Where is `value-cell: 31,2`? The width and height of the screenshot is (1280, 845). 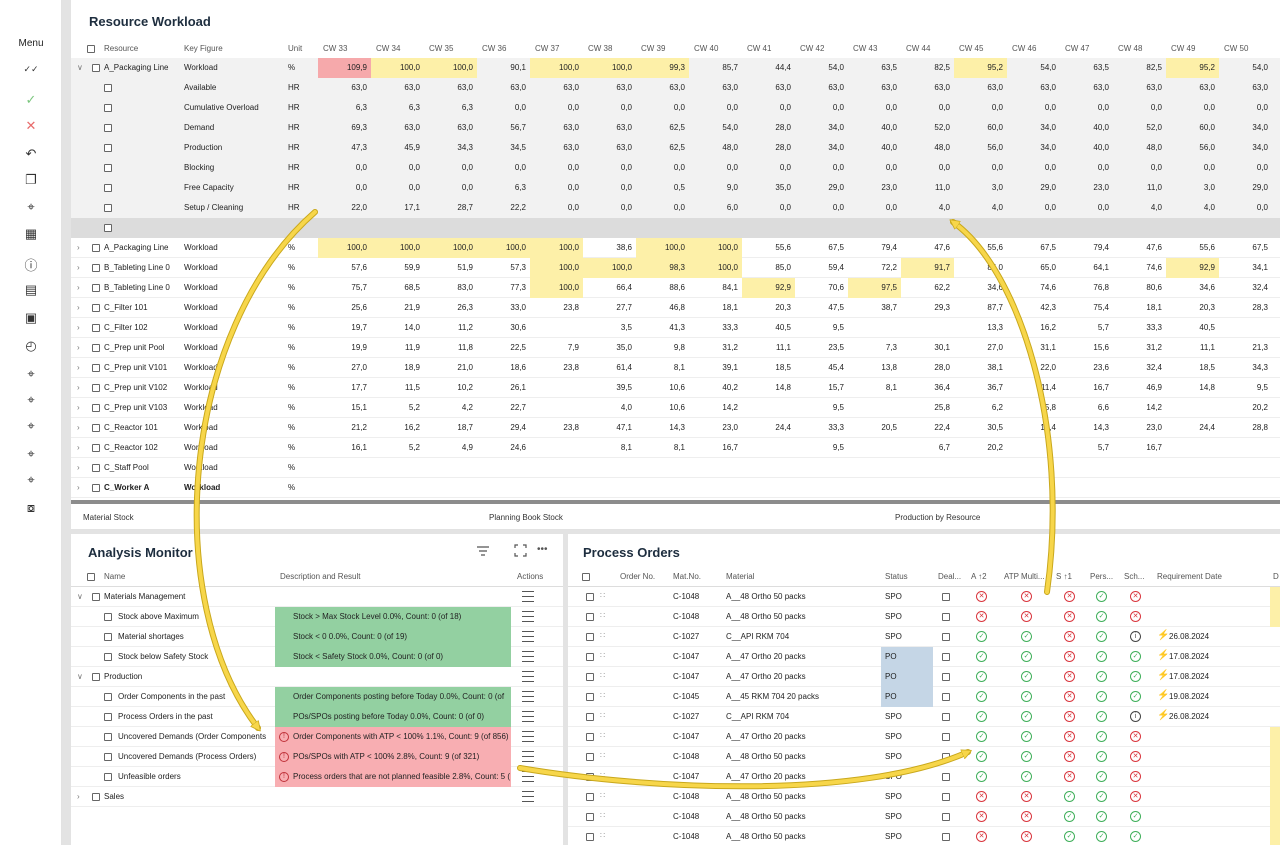
value-cell: 31,2 is located at coordinates (730, 347).